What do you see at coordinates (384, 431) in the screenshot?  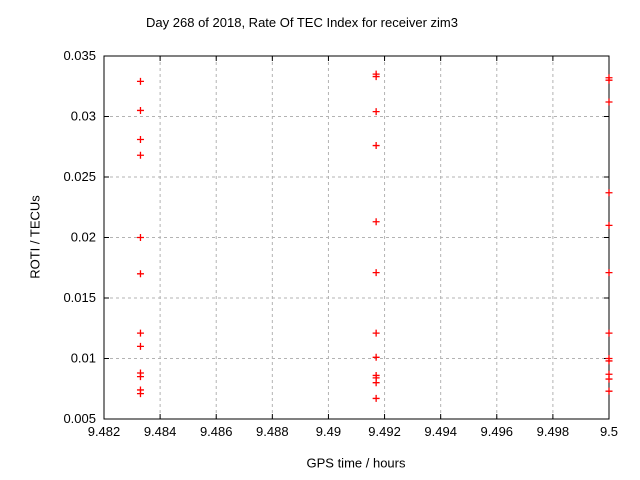 I see `x-tick-label: 9.492` at bounding box center [384, 431].